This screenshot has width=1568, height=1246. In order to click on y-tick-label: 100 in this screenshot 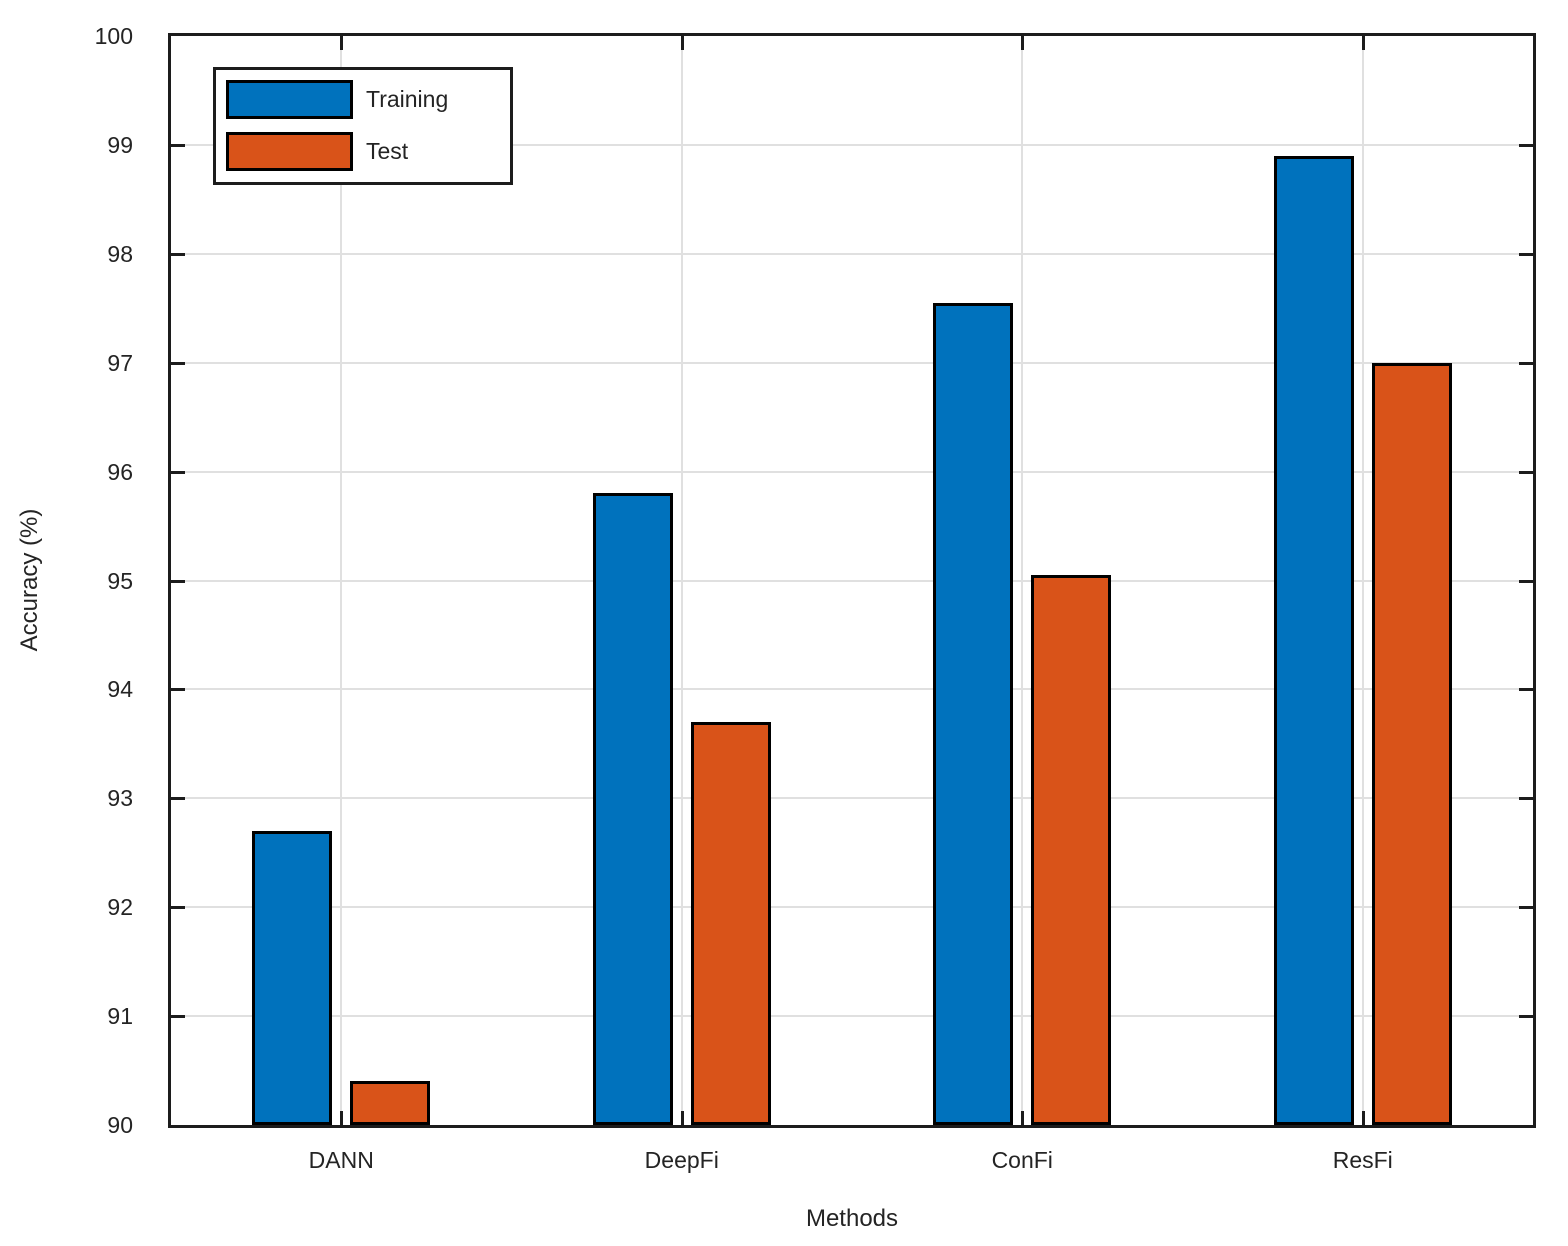, I will do `click(113, 36)`.